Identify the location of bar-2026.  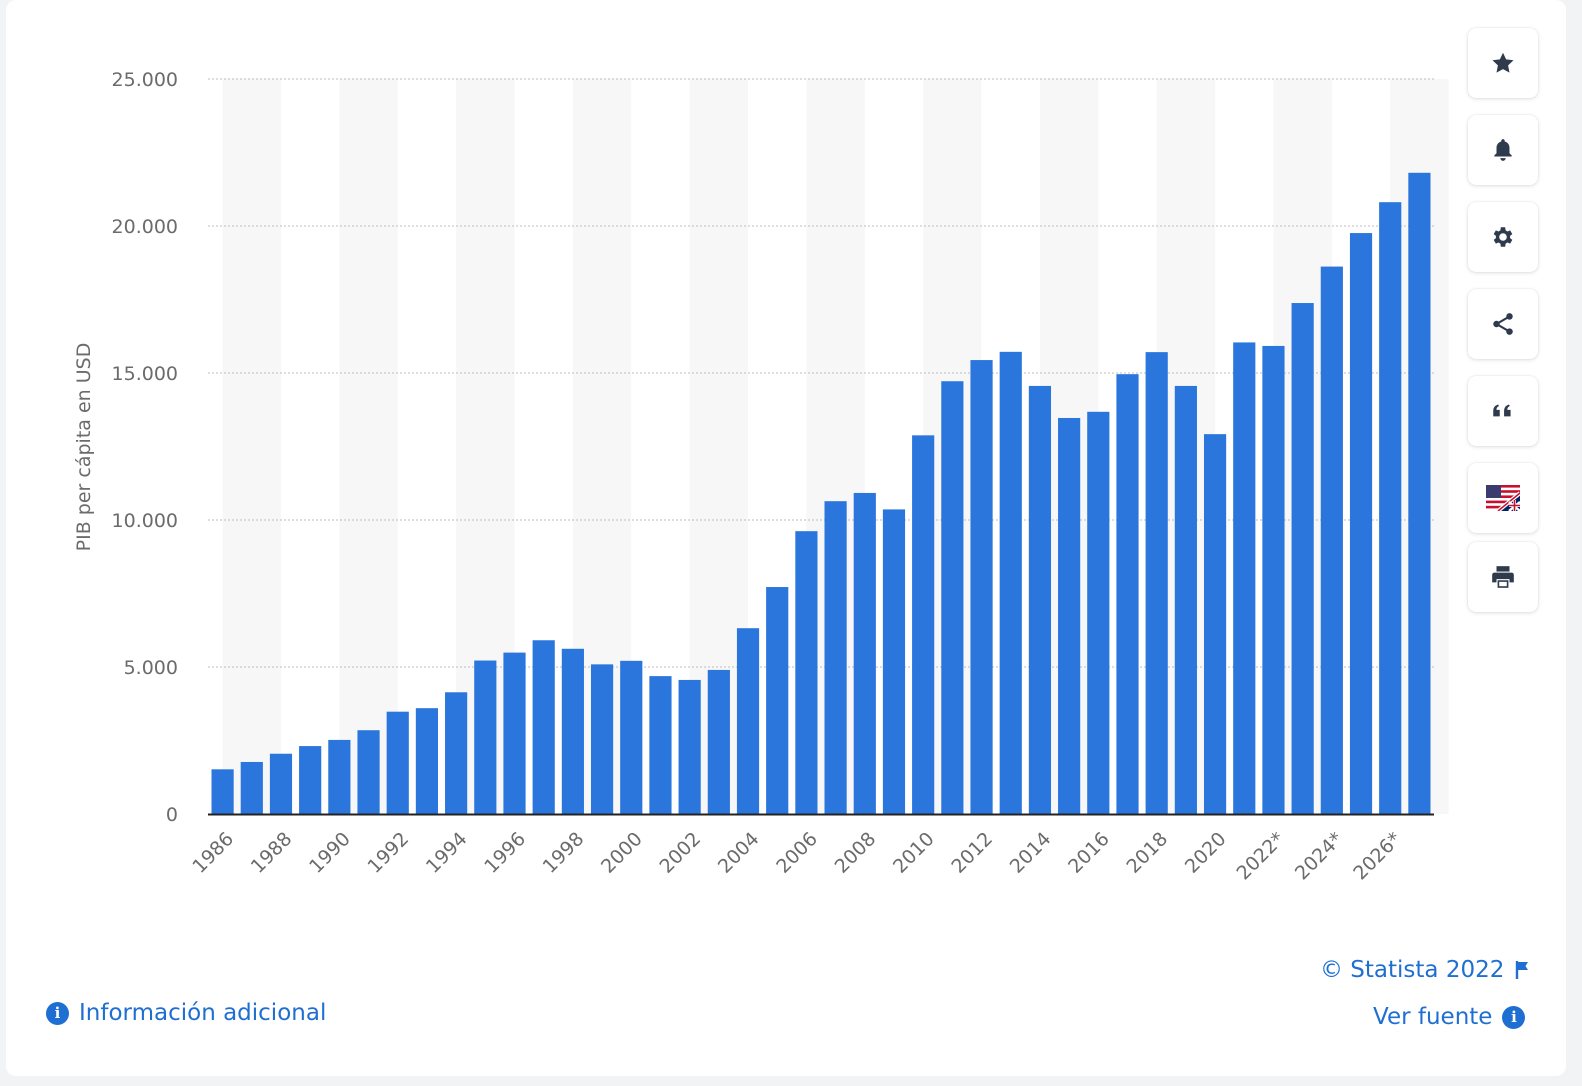
(1390, 508).